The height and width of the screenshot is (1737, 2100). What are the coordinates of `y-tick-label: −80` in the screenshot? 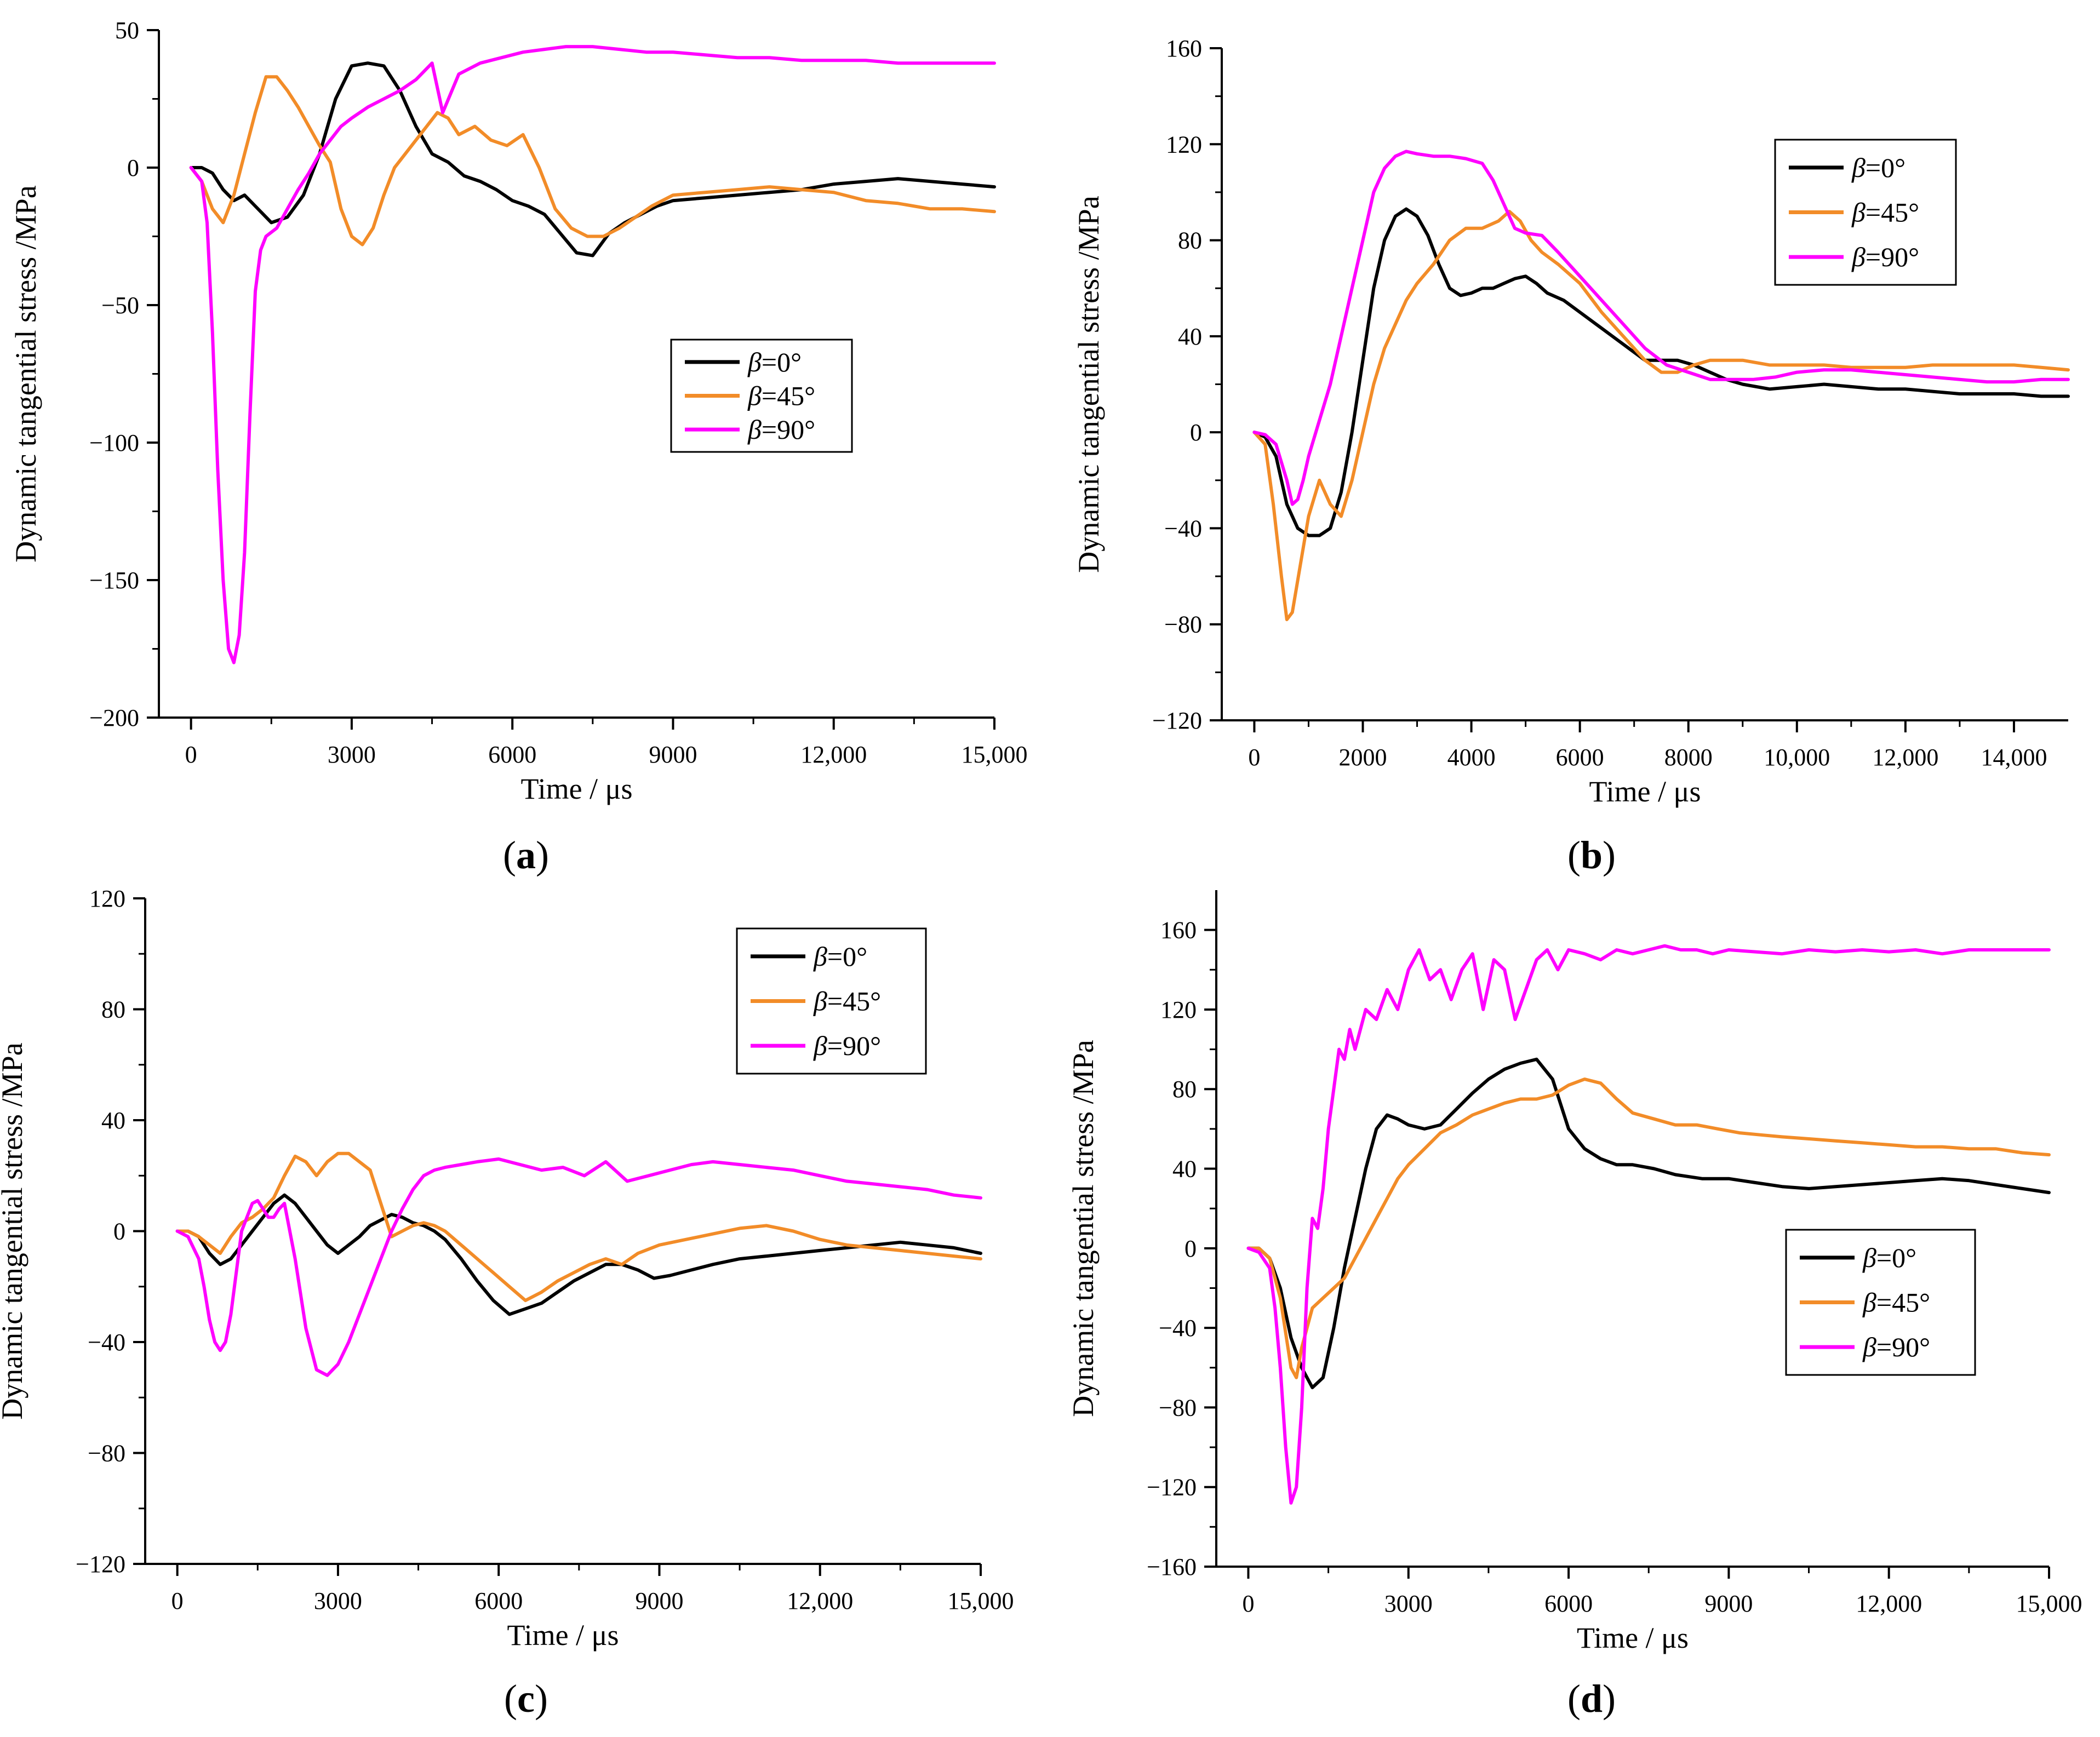 It's located at (1178, 1407).